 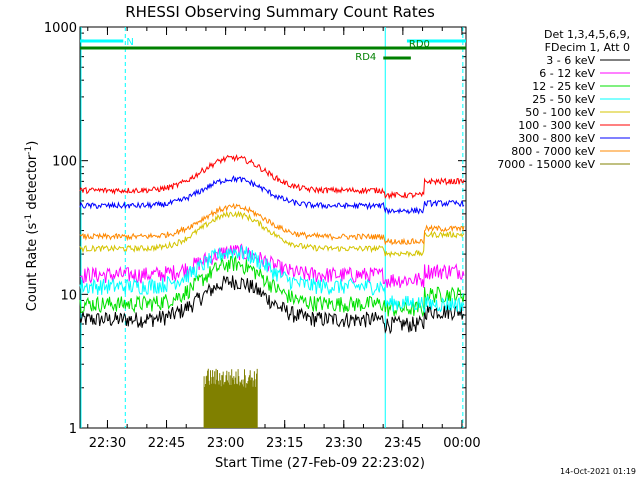 I want to click on legend-entry-label: 25 - 50 keV, so click(x=563, y=99).